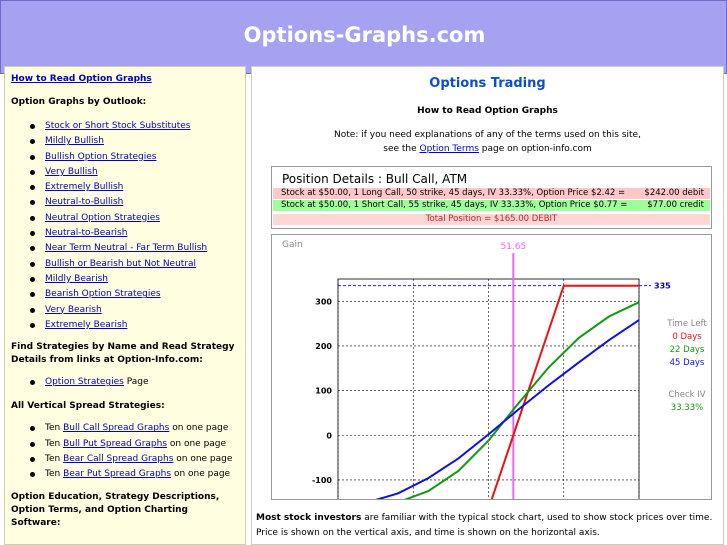 Image resolution: width=727 pixels, height=545 pixels. What do you see at coordinates (118, 459) in the screenshot?
I see `spread-graphs-link: Bear Call Spread Graphs` at bounding box center [118, 459].